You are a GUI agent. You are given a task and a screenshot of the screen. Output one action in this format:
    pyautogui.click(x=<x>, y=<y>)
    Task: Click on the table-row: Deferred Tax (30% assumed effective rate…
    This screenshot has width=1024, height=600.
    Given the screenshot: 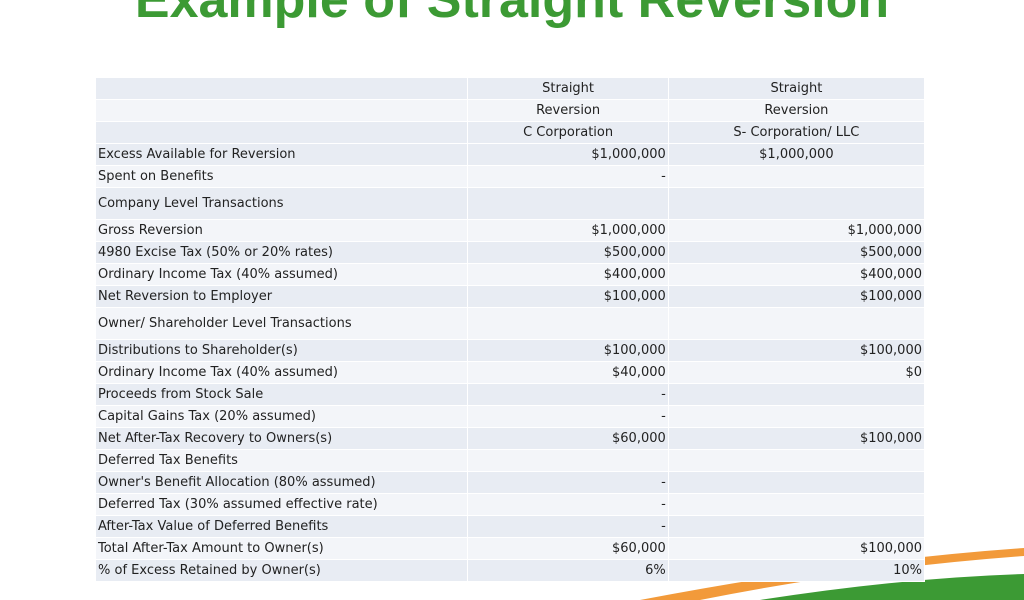 What is the action you would take?
    pyautogui.click(x=510, y=504)
    